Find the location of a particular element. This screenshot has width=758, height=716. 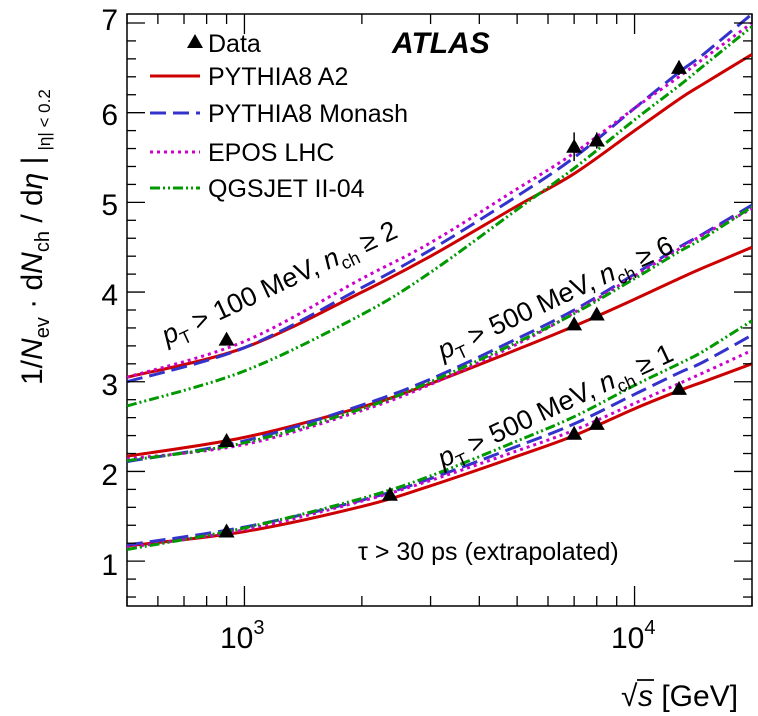

y-tick-label: 3 is located at coordinates (109, 385).